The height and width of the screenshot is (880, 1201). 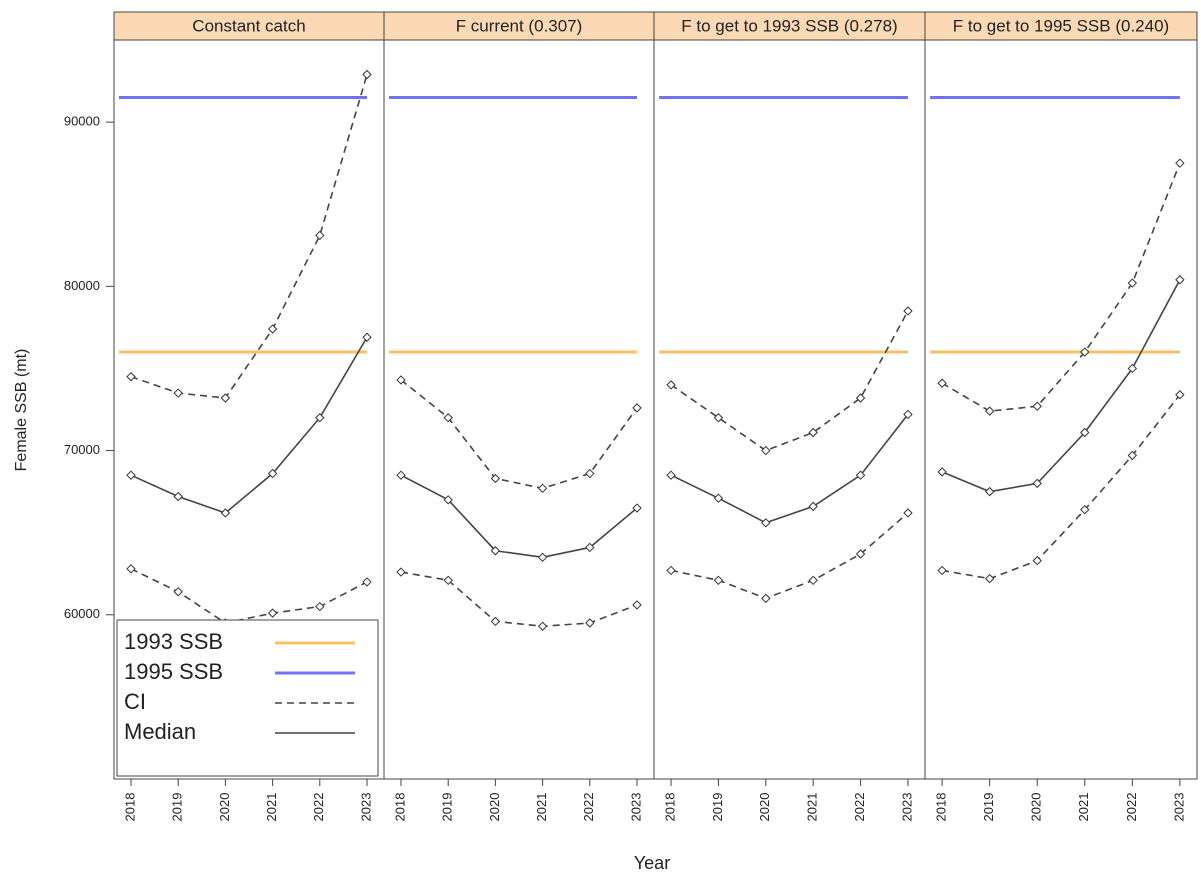 I want to click on legend-label: 1995 SSB, so click(x=173, y=671).